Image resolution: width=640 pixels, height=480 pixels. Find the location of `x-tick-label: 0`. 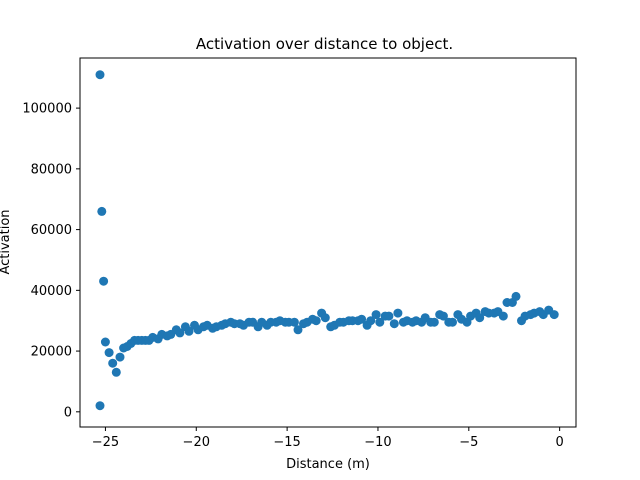

x-tick-label: 0 is located at coordinates (560, 442).